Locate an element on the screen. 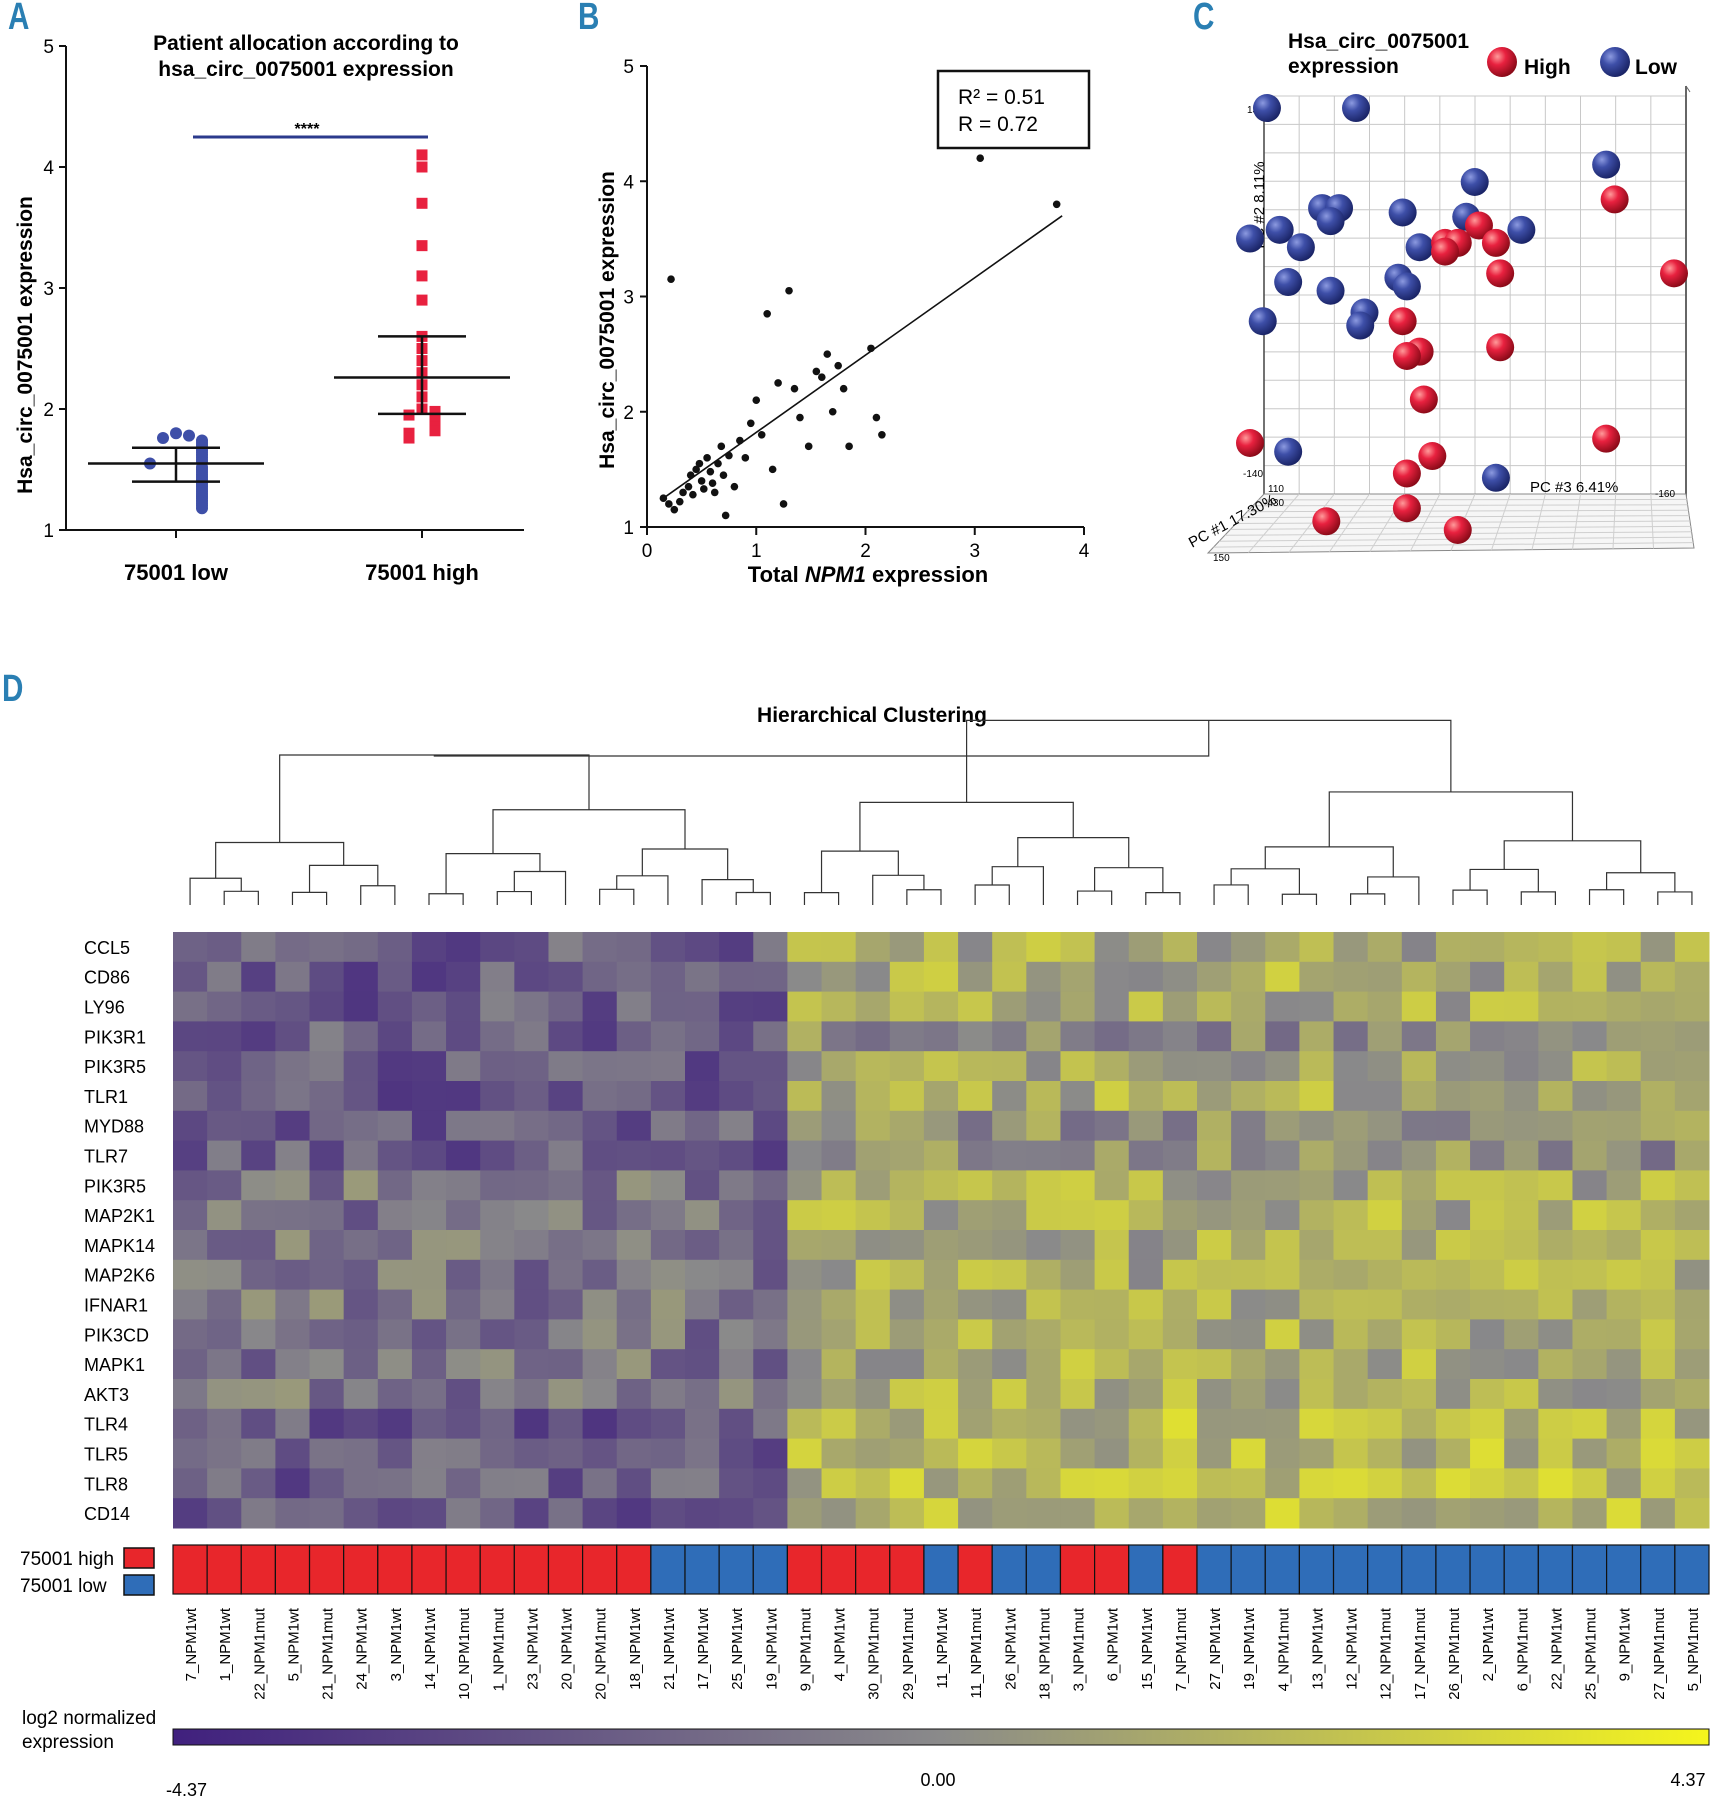  panel-d-sample-label: 19_NPM1wt is located at coordinates (1249, 1648).